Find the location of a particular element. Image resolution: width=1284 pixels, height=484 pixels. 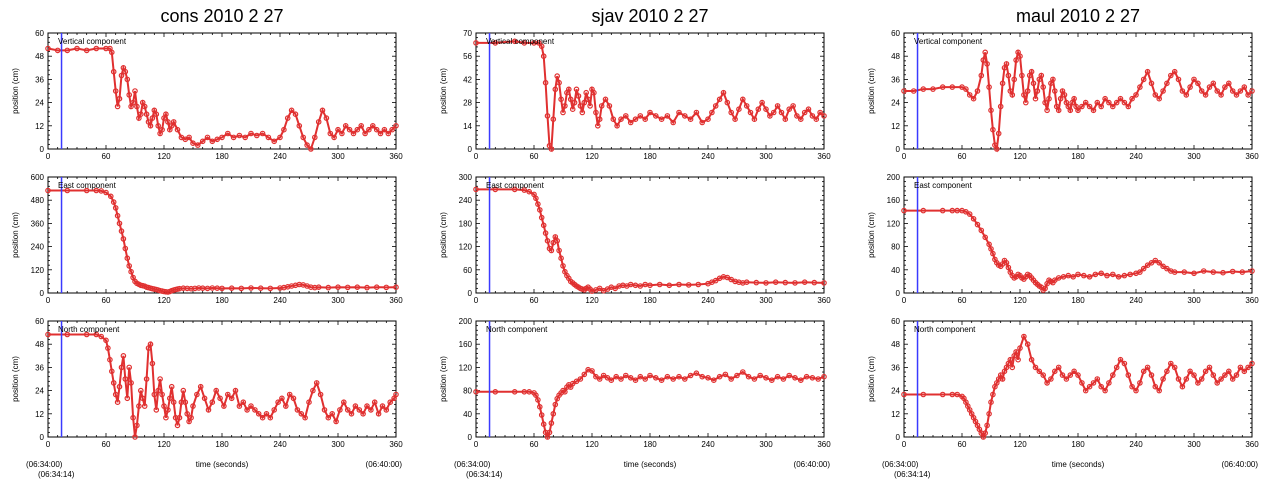

plot-frame is located at coordinates (650, 379).